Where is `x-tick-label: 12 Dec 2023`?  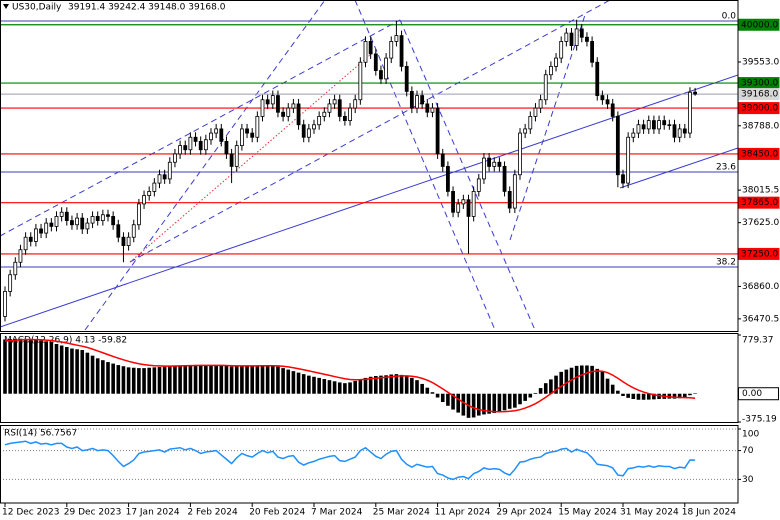 x-tick-label: 12 Dec 2023 is located at coordinates (31, 513).